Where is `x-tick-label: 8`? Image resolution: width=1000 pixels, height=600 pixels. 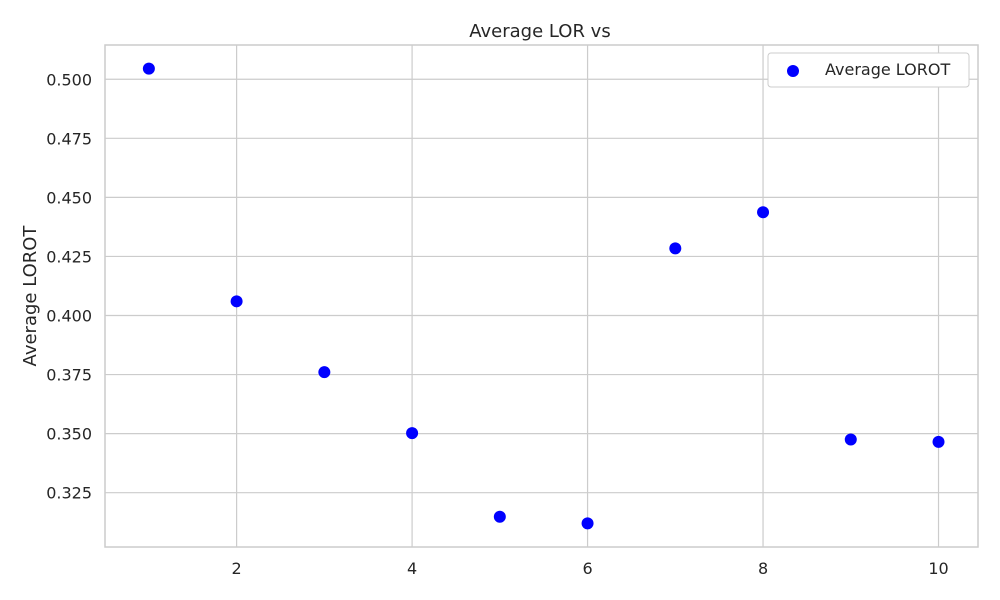
x-tick-label: 8 is located at coordinates (763, 568).